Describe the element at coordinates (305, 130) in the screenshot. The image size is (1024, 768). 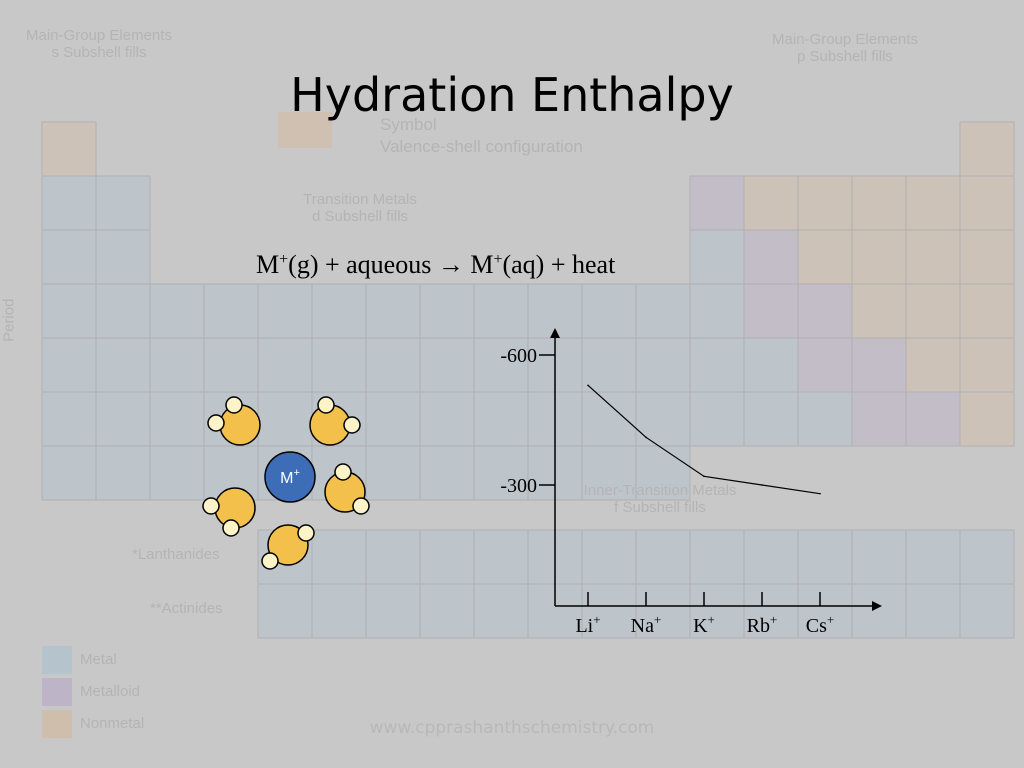
I see `bg-key-box` at that location.